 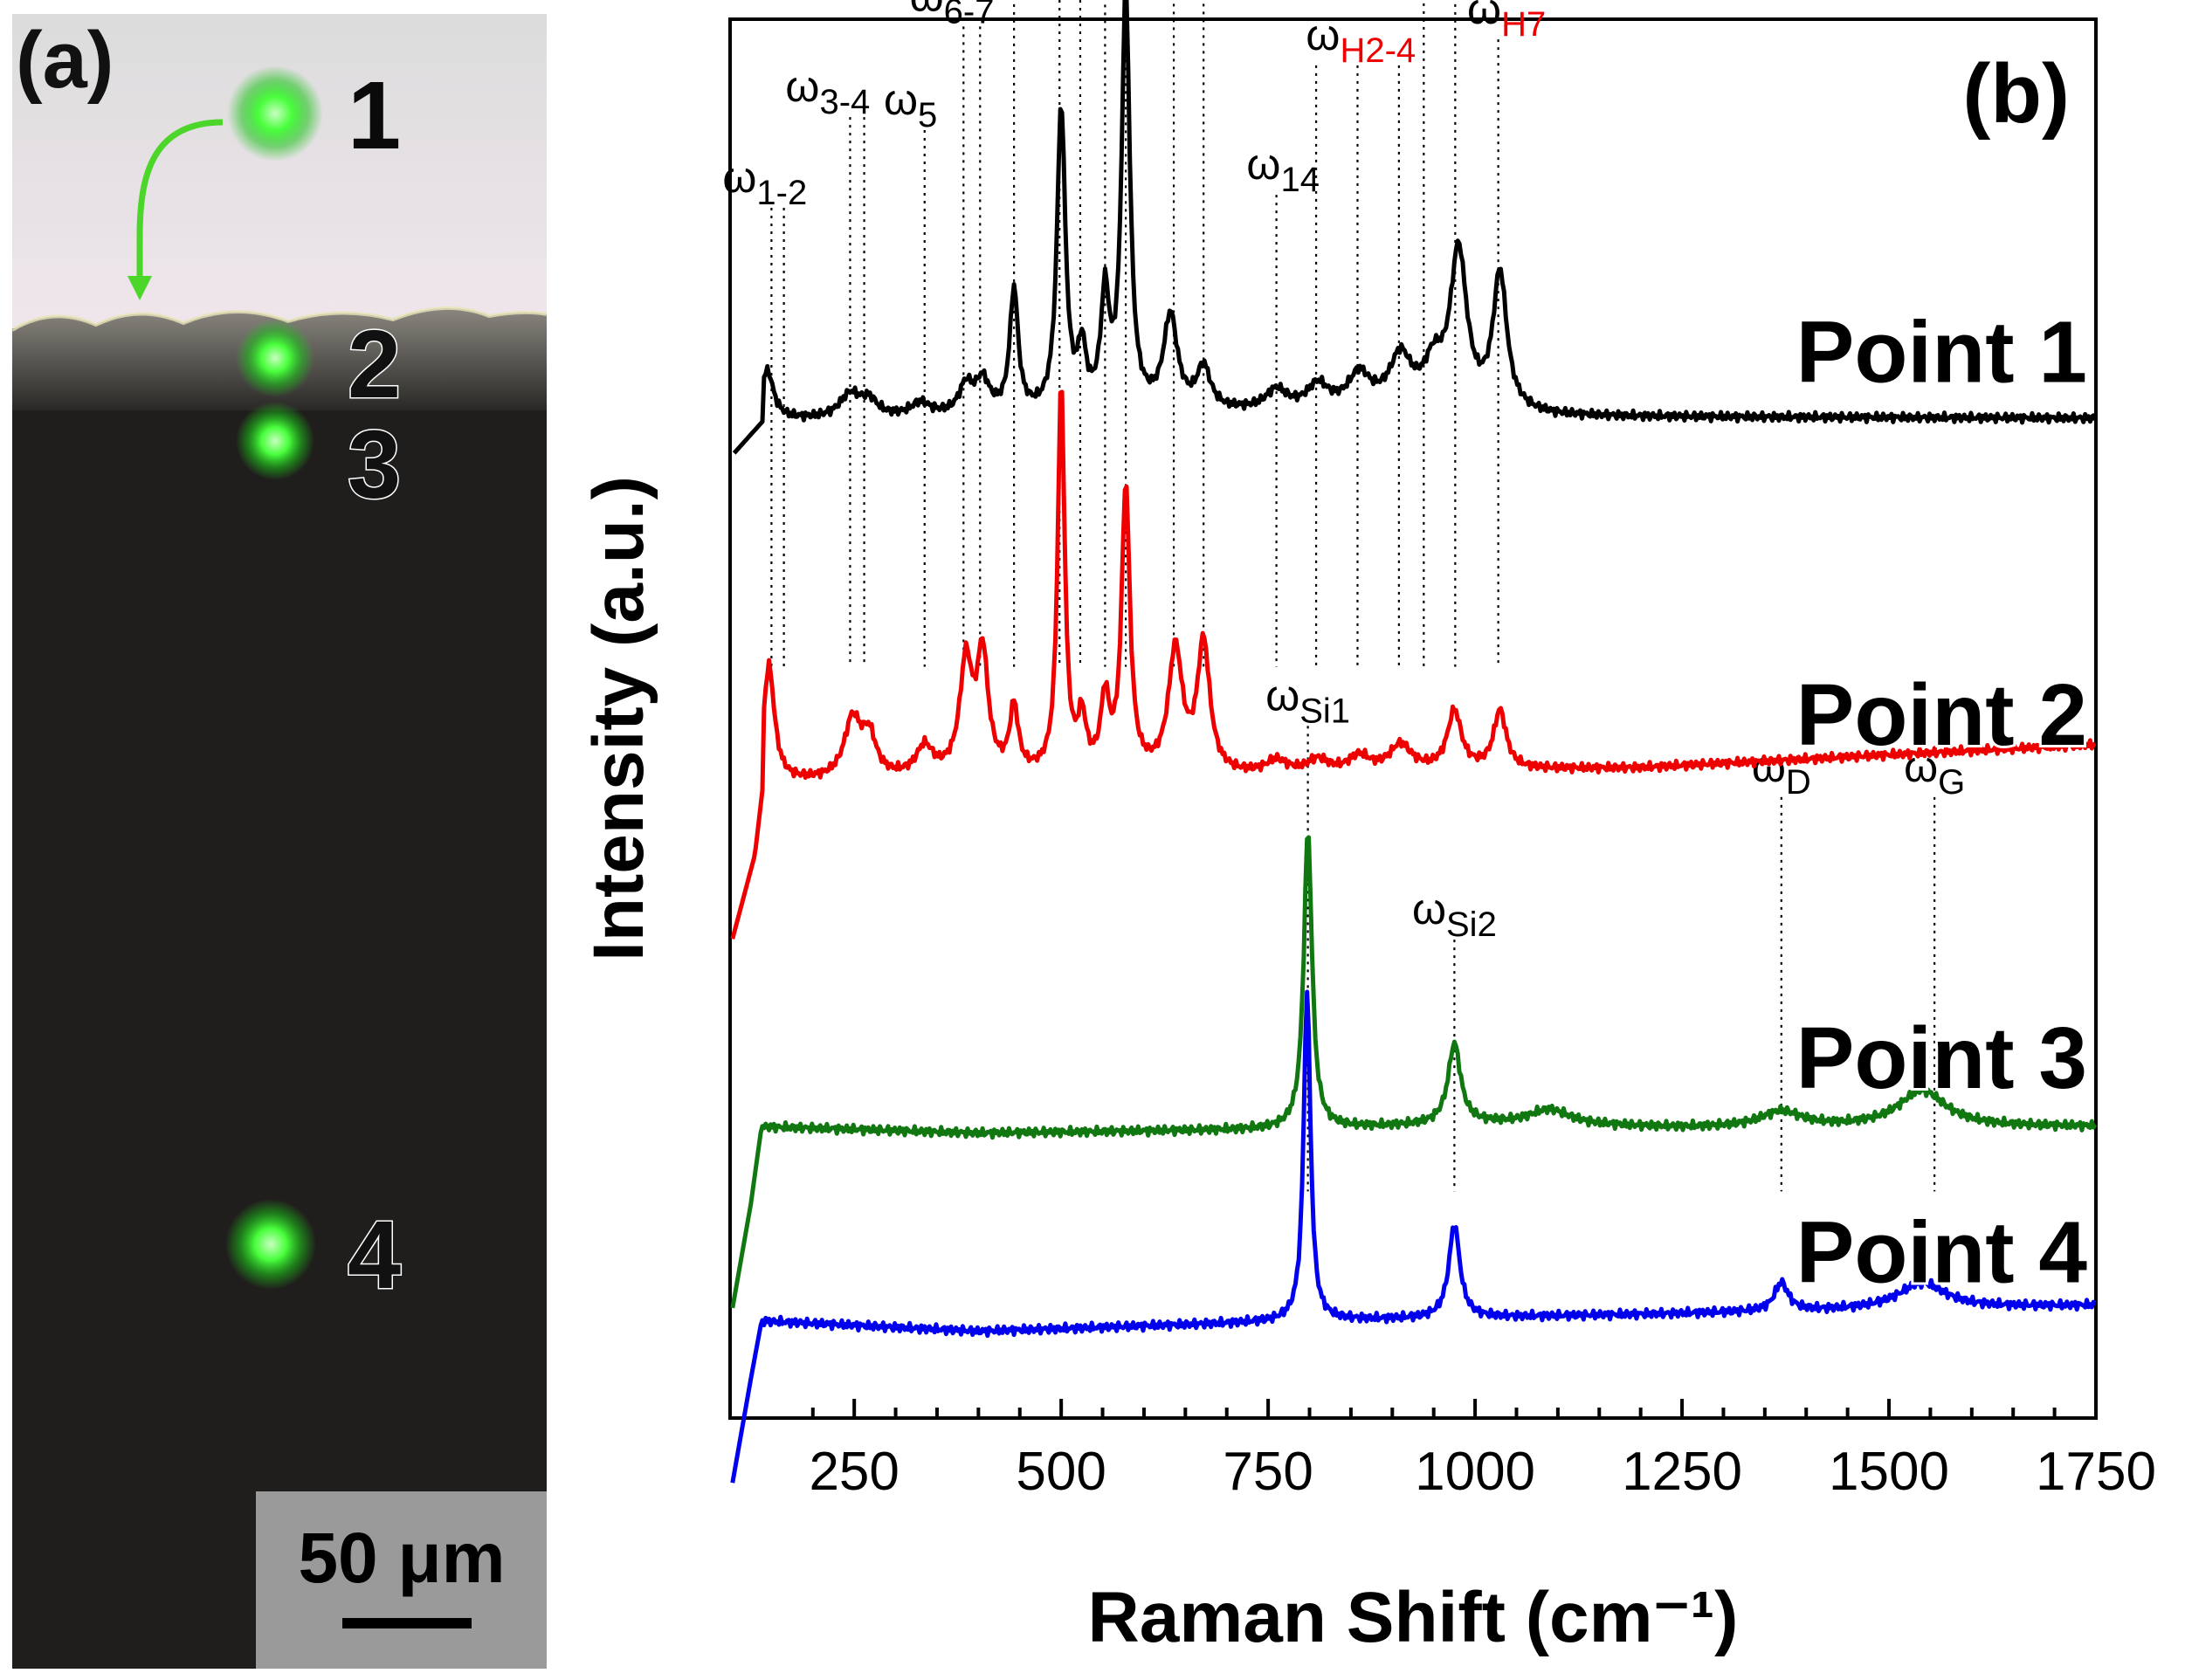 I want to click on x-axis-label: Raman Shift (cm⁻¹), so click(x=1413, y=1617).